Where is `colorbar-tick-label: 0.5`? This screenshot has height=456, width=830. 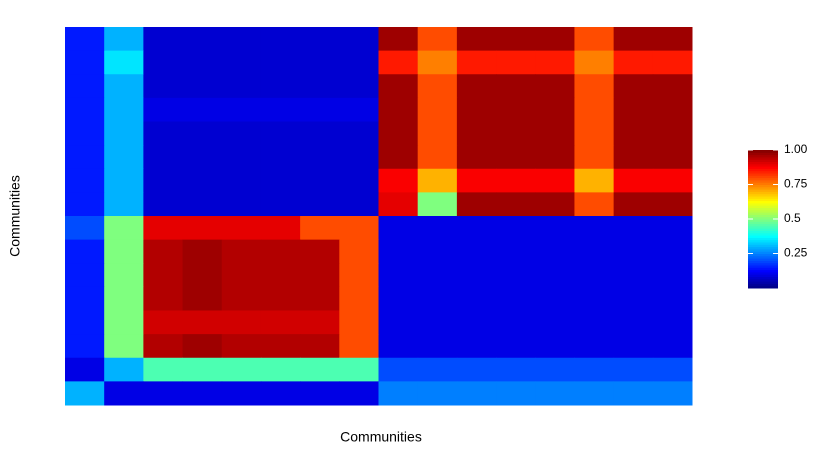 colorbar-tick-label: 0.5 is located at coordinates (792, 218).